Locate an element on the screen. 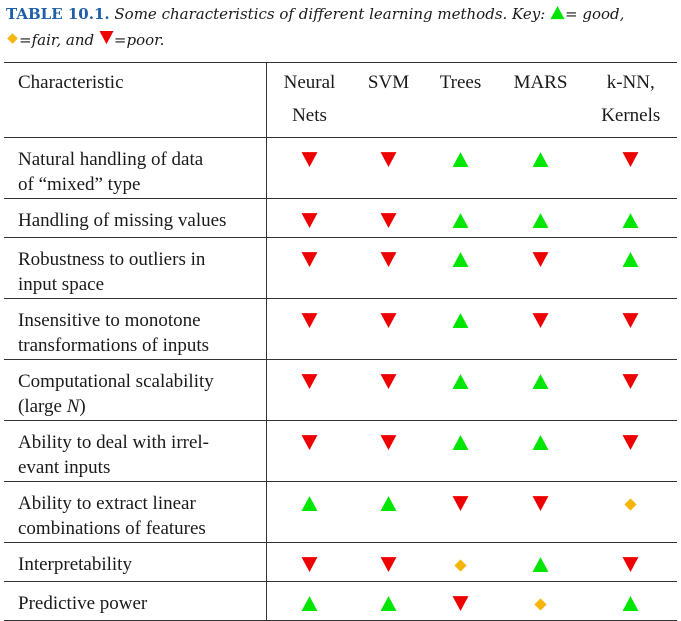 This screenshot has width=681, height=621. characteristic-line: Natural handling of data is located at coordinates (111, 159).